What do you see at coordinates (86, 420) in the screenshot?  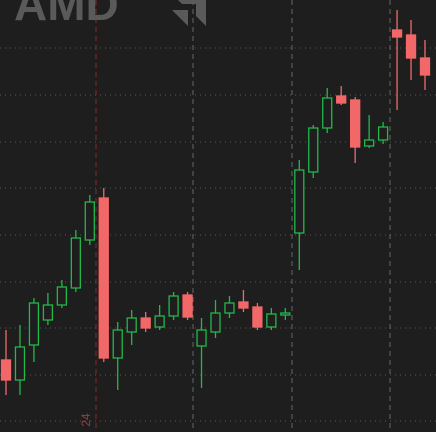 I see `marker-label: 24` at bounding box center [86, 420].